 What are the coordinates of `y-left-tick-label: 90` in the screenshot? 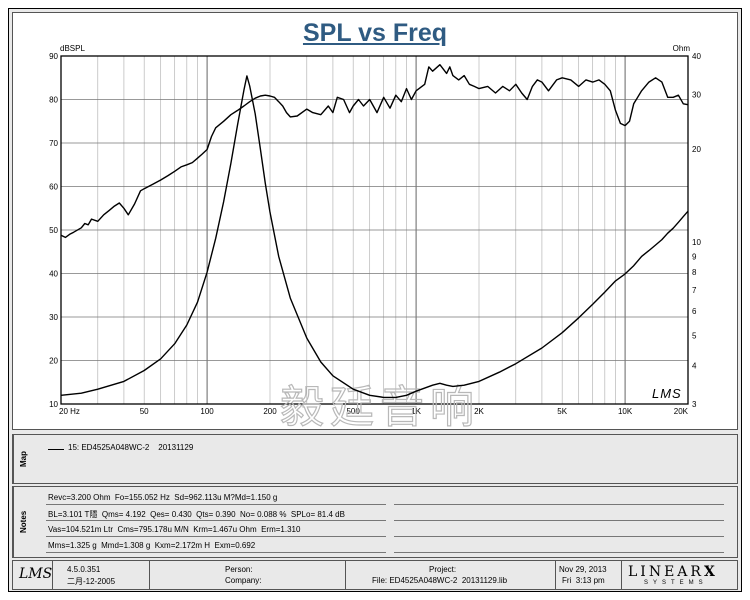 It's located at (53, 56).